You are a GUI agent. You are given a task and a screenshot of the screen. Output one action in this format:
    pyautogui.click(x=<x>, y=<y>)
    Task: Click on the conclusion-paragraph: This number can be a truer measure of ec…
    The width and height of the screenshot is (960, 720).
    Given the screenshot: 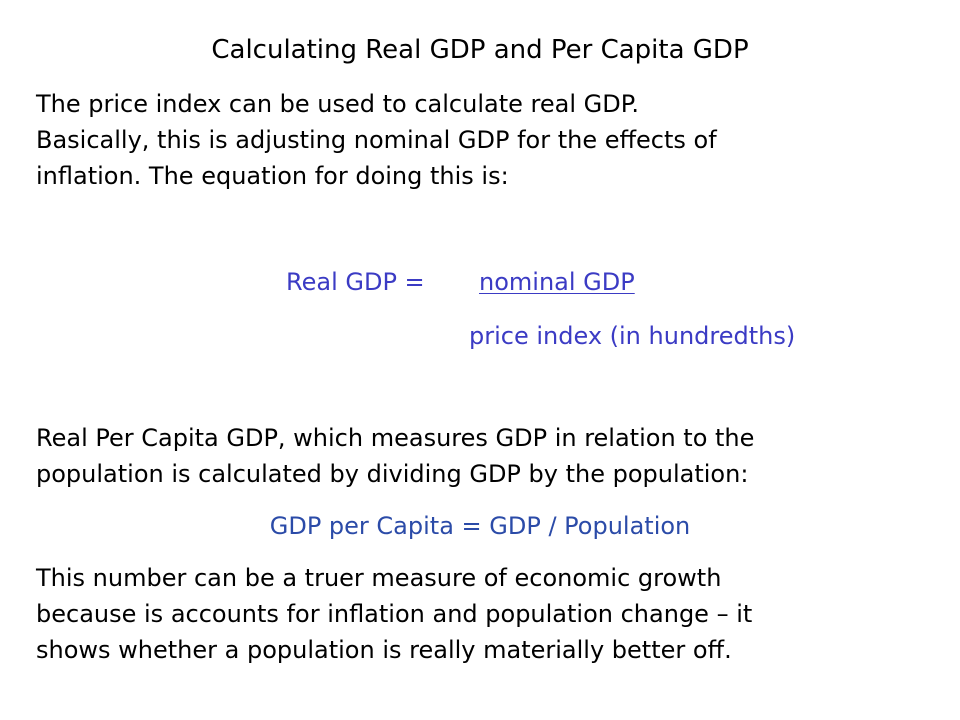 What is the action you would take?
    pyautogui.click(x=476, y=614)
    